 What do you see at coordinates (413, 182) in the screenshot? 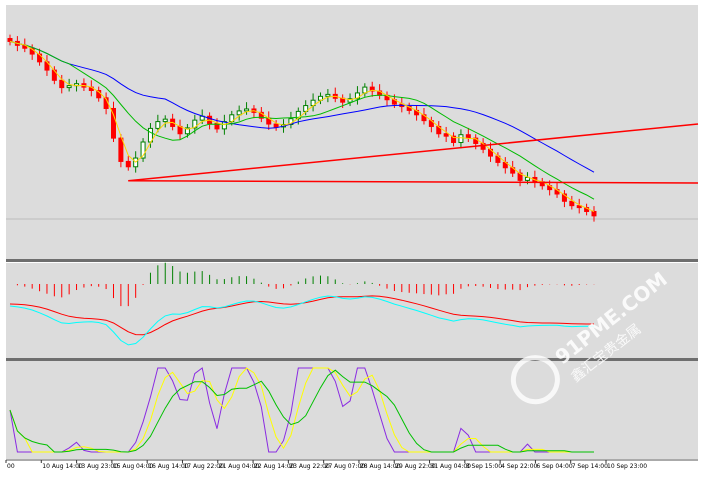
I see `trendline-lower` at bounding box center [413, 182].